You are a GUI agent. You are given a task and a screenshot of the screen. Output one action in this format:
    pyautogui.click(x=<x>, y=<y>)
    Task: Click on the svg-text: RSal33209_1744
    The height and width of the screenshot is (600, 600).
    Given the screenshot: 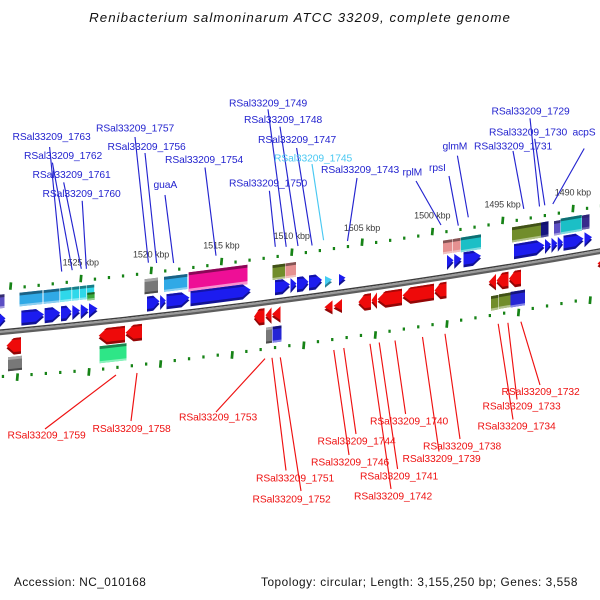 What is the action you would take?
    pyautogui.click(x=357, y=442)
    